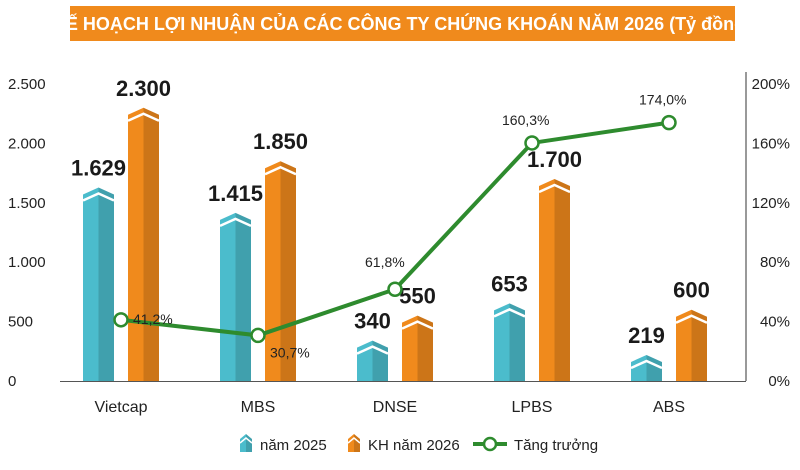 The width and height of the screenshot is (800, 470). Describe the element at coordinates (258, 407) in the screenshot. I see `category-label: MBS` at that location.